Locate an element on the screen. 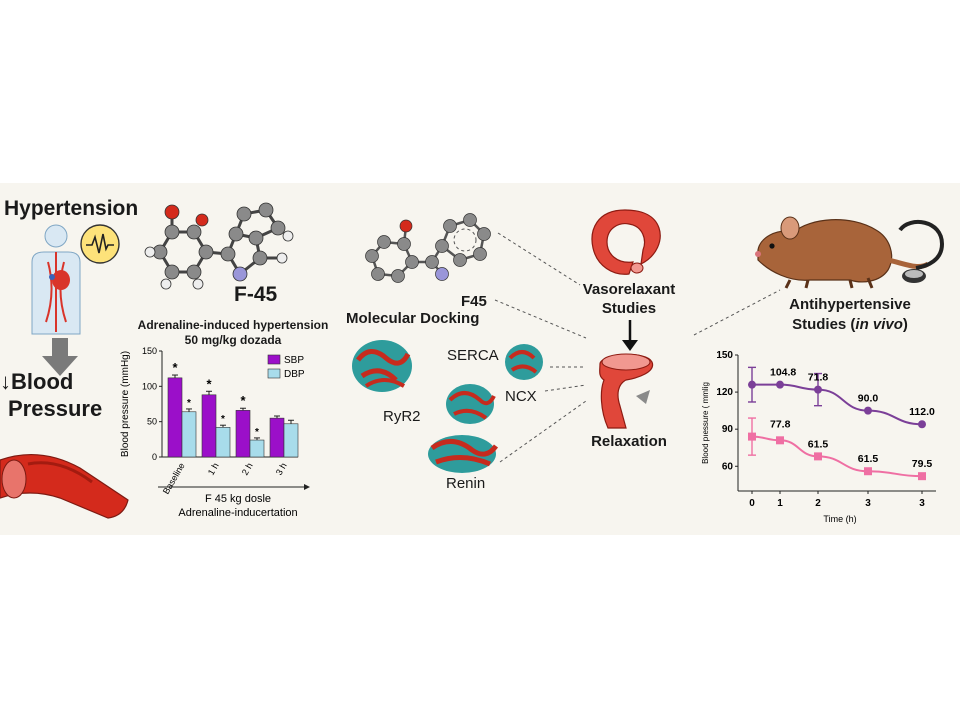 The image size is (960, 720). protein-structures is located at coordinates (447, 406).